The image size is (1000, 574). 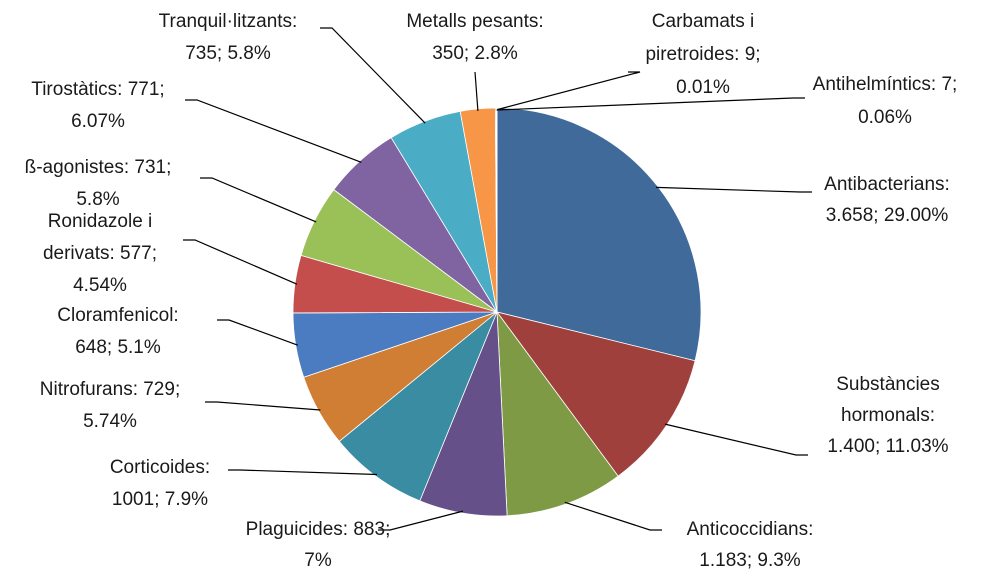 I want to click on data-label: 6.07%, so click(x=98, y=121).